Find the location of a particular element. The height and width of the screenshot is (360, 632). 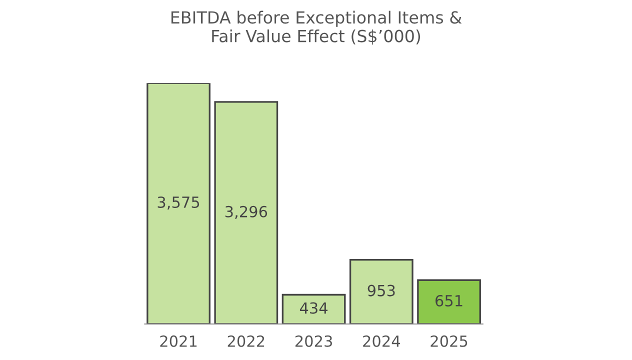

x-tick-label: 2022 is located at coordinates (246, 341).